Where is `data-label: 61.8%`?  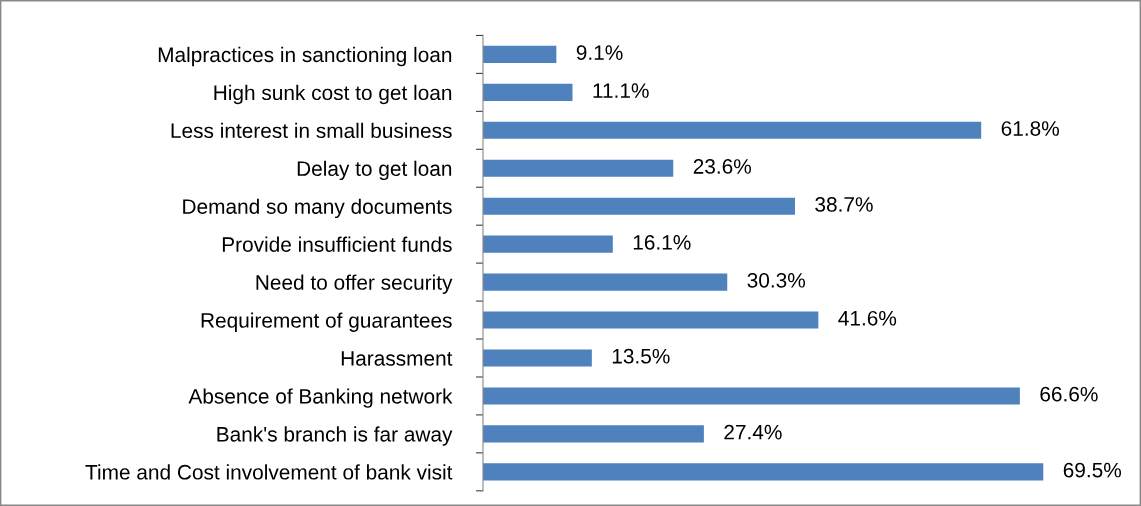
data-label: 61.8% is located at coordinates (1030, 128).